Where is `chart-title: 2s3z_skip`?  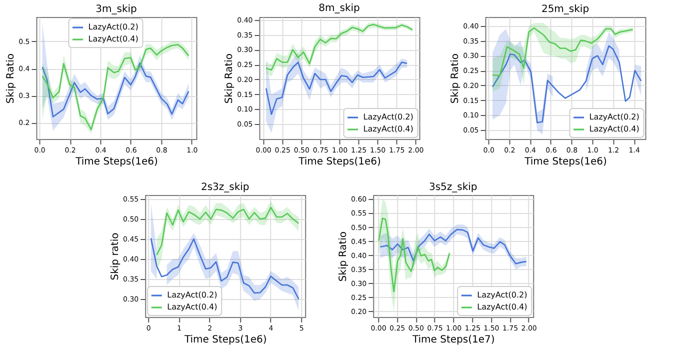
chart-title: 2s3z_skip is located at coordinates (225, 187).